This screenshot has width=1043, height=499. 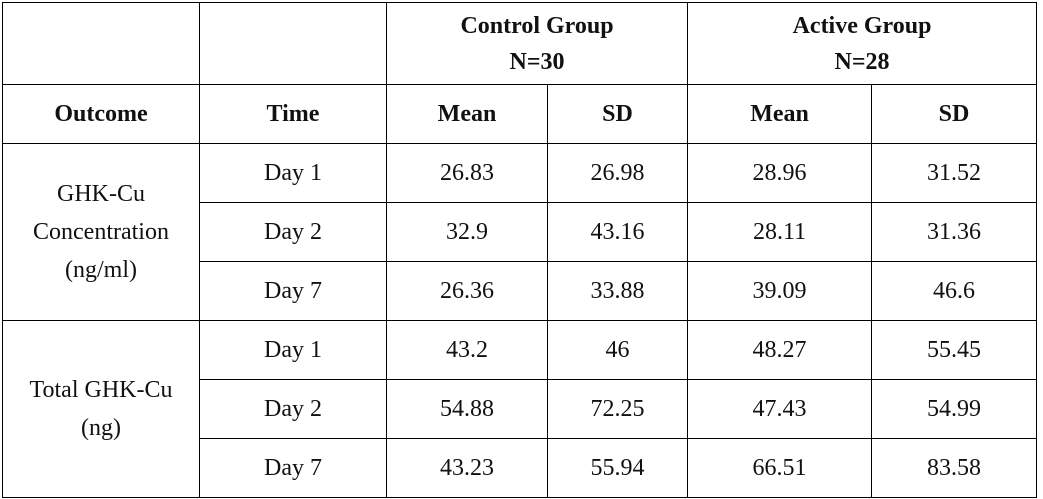 What do you see at coordinates (862, 25) in the screenshot?
I see `group-name: Active Group` at bounding box center [862, 25].